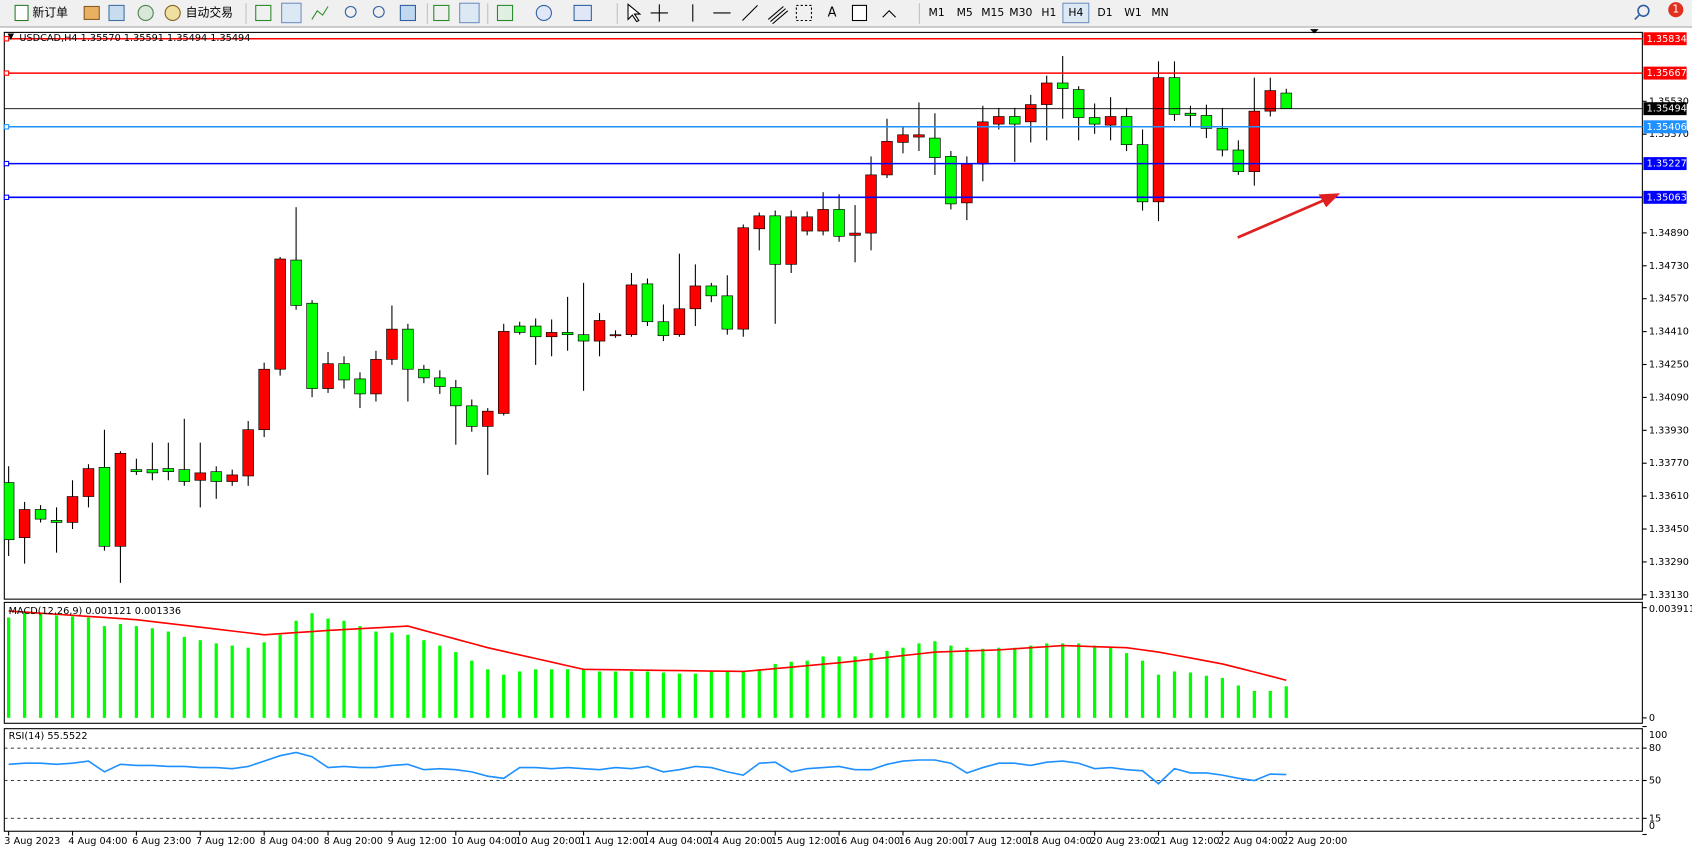  I want to click on y-tick-label: 0.003911, so click(1670, 609).